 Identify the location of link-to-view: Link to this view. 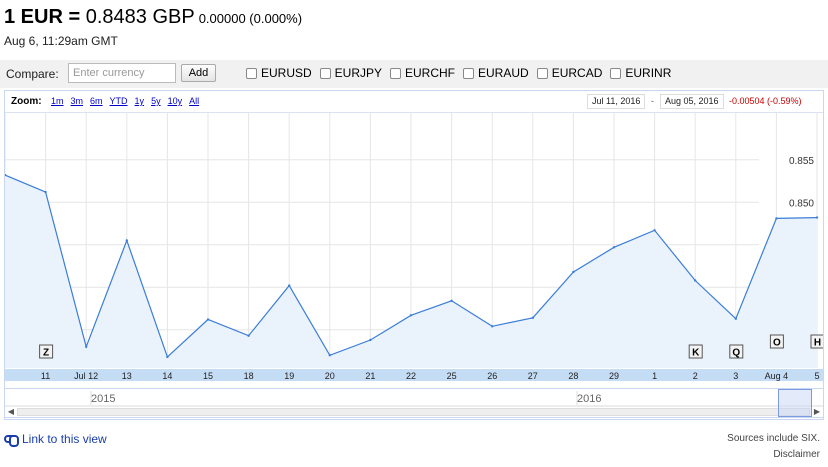
(55, 439).